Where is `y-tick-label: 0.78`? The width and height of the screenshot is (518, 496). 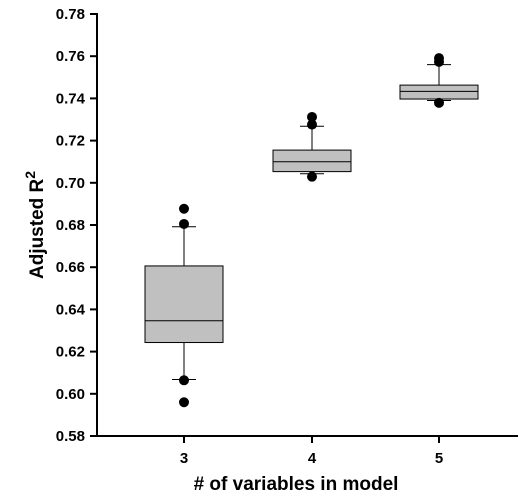
y-tick-label: 0.78 is located at coordinates (70, 14).